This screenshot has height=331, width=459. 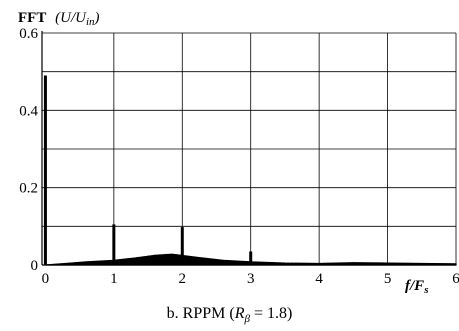 I want to click on y-tick-label: 0, so click(x=35, y=266).